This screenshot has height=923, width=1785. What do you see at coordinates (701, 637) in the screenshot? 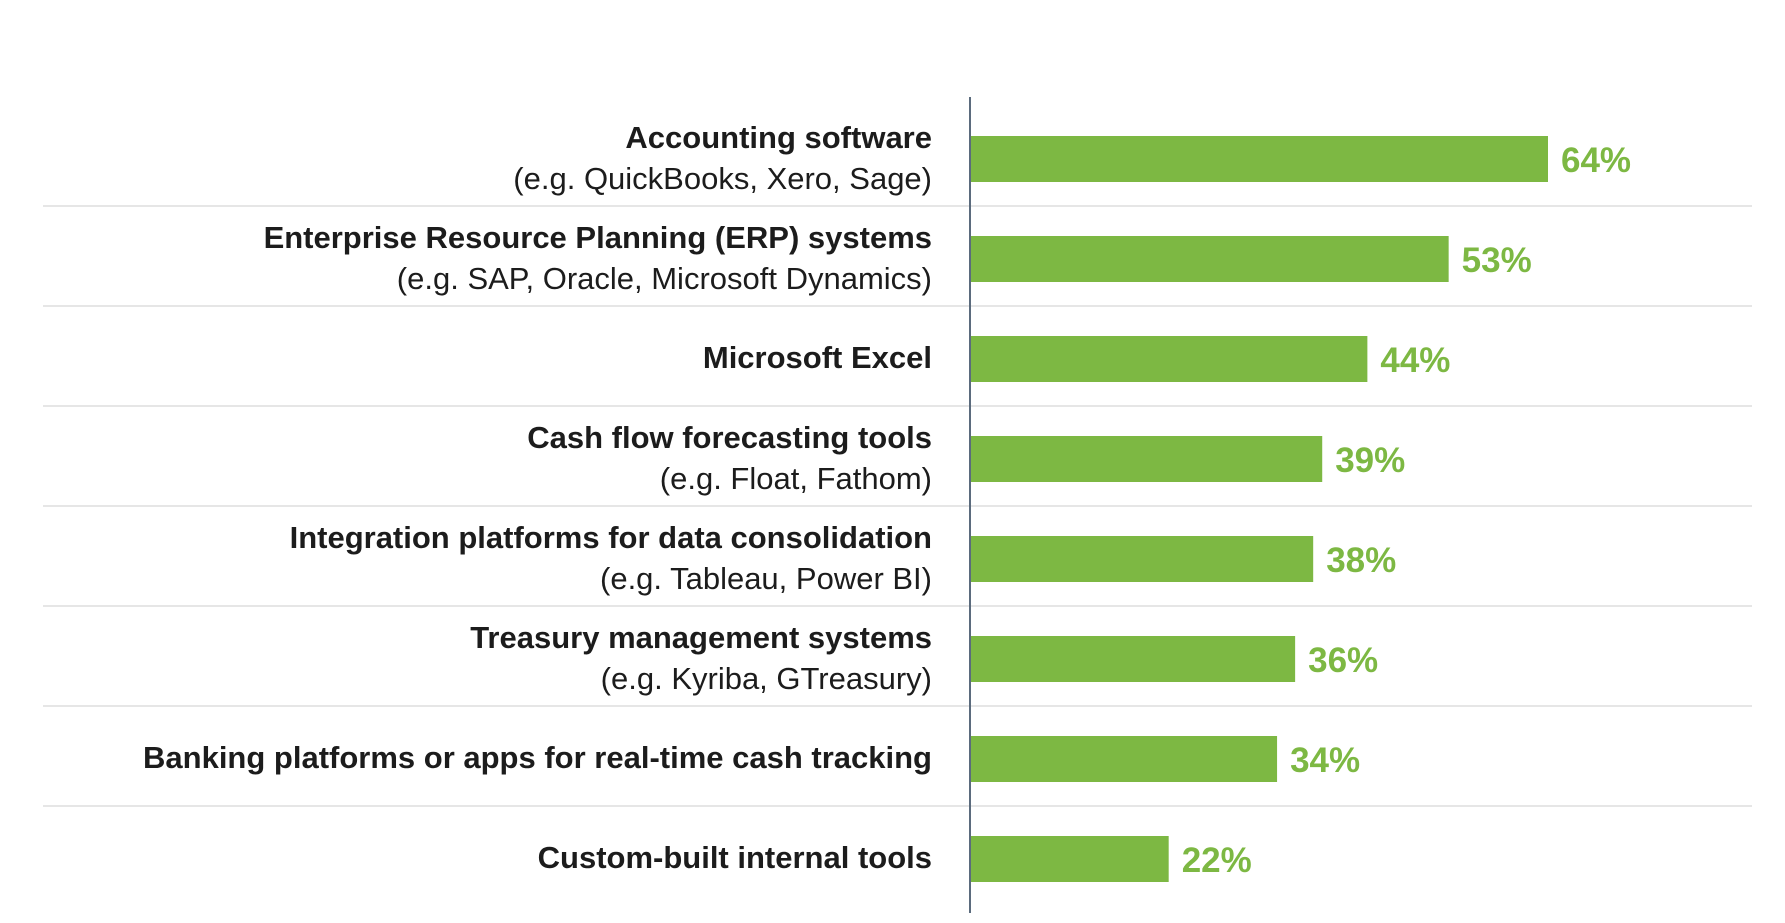
I see `category-label-6: Treasury management systems` at bounding box center [701, 637].